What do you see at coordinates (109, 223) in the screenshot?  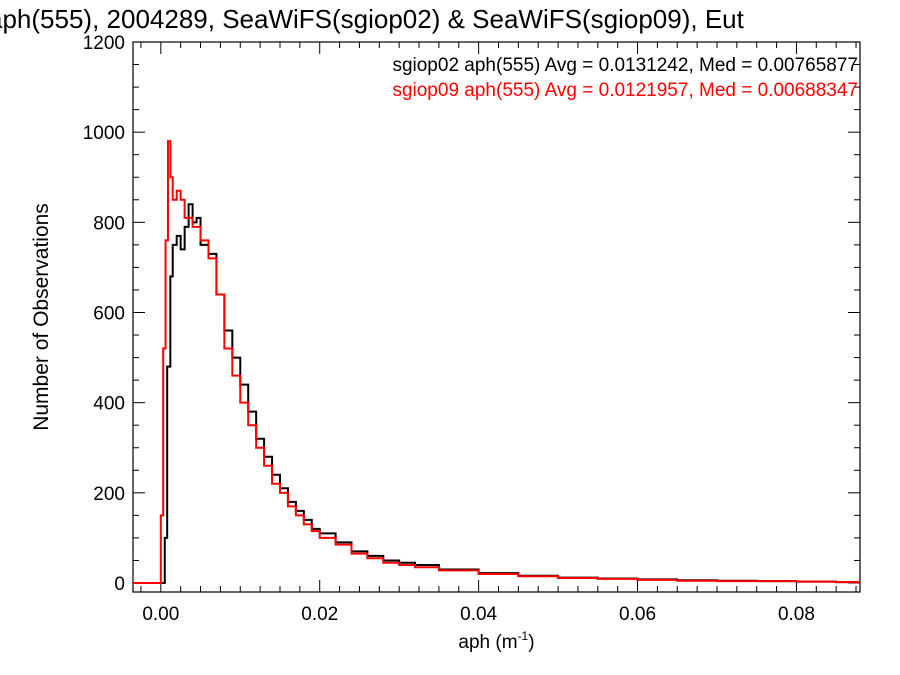 I see `y-tick-label: 800` at bounding box center [109, 223].